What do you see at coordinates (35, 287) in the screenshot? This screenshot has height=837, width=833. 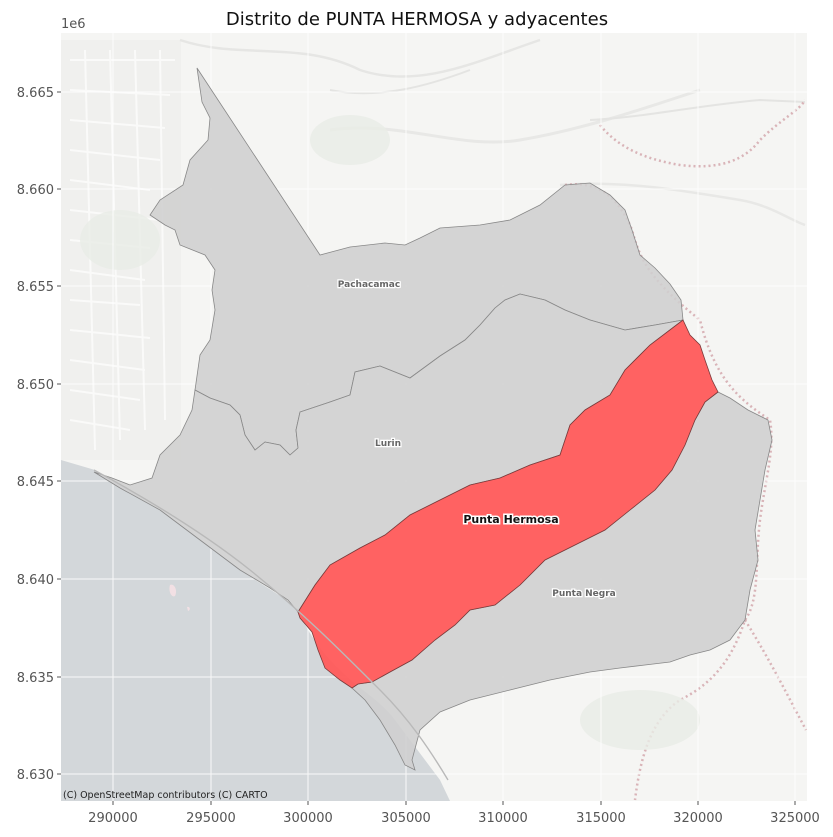 I see `y-tick-label: 8.655` at bounding box center [35, 287].